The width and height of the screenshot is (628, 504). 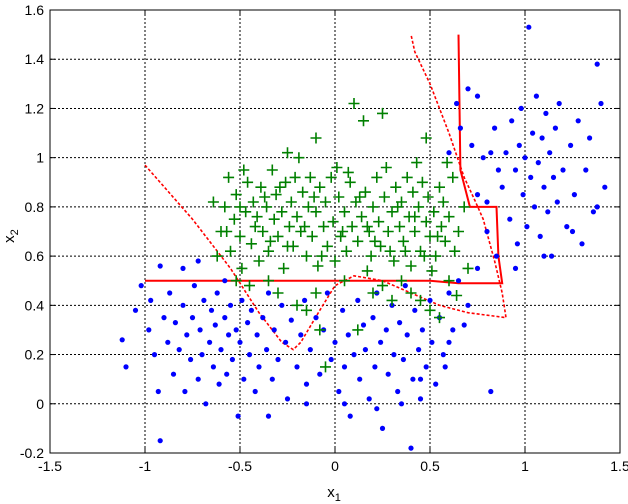 What do you see at coordinates (40, 404) in the screenshot?
I see `y-tick-label: 0` at bounding box center [40, 404].